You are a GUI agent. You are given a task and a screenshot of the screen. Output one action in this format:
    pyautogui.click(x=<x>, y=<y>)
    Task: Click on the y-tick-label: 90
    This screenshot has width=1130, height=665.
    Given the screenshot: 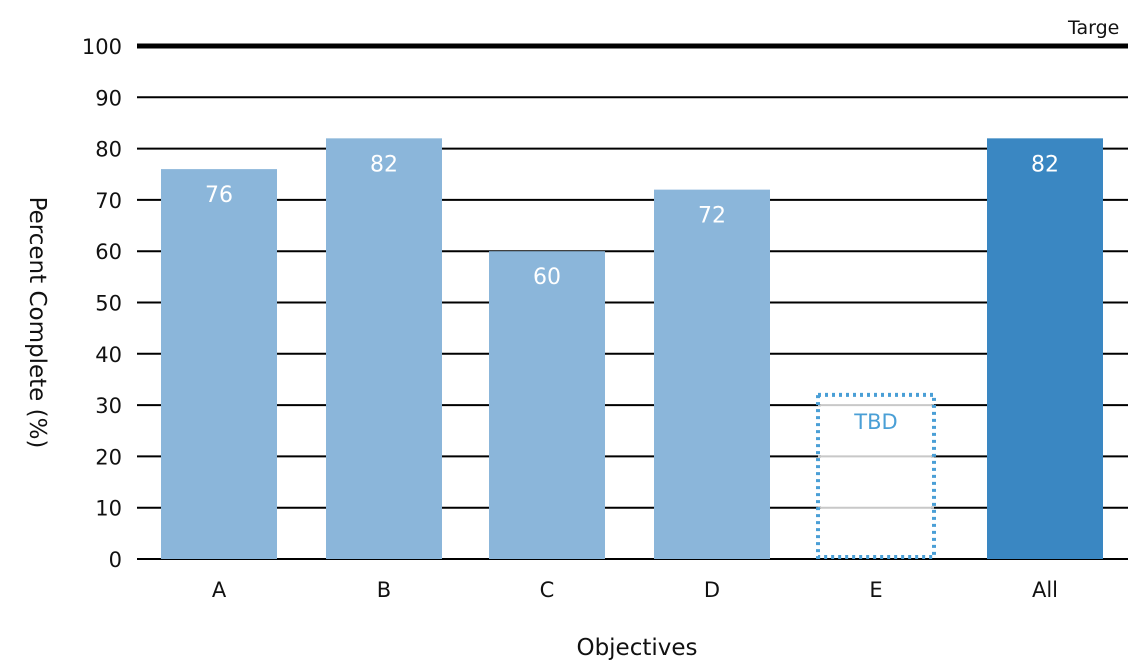 What is the action you would take?
    pyautogui.click(x=108, y=98)
    